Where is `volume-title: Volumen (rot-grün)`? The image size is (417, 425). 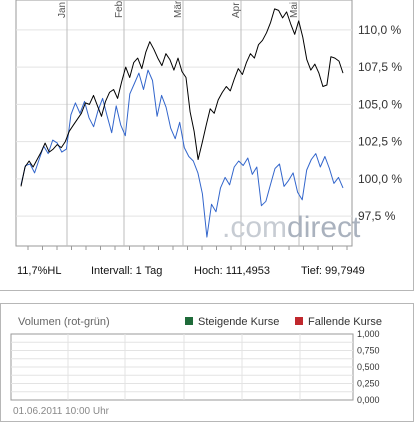 volume-title: Volumen (rot-grün) is located at coordinates (64, 322).